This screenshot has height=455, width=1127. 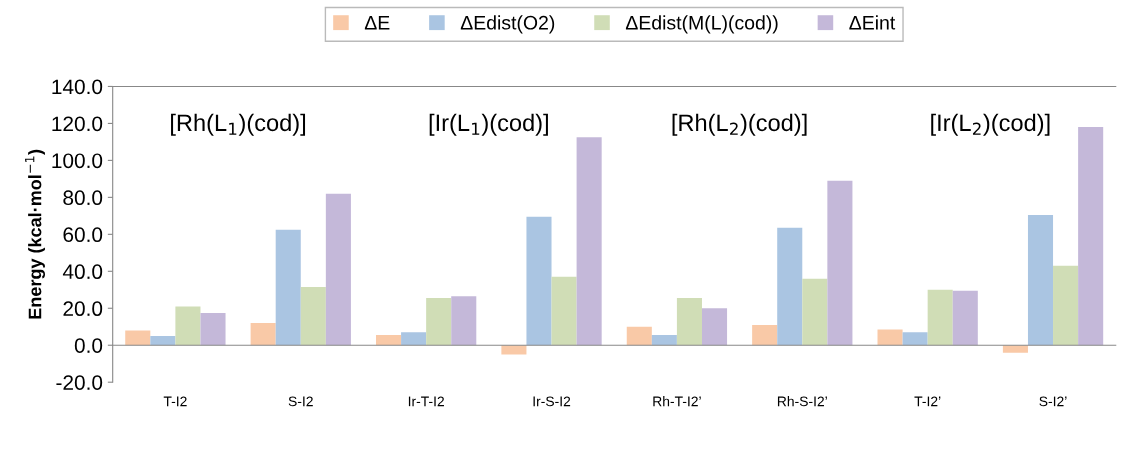 What do you see at coordinates (300, 401) in the screenshot?
I see `x-tick-label: S-I2` at bounding box center [300, 401].